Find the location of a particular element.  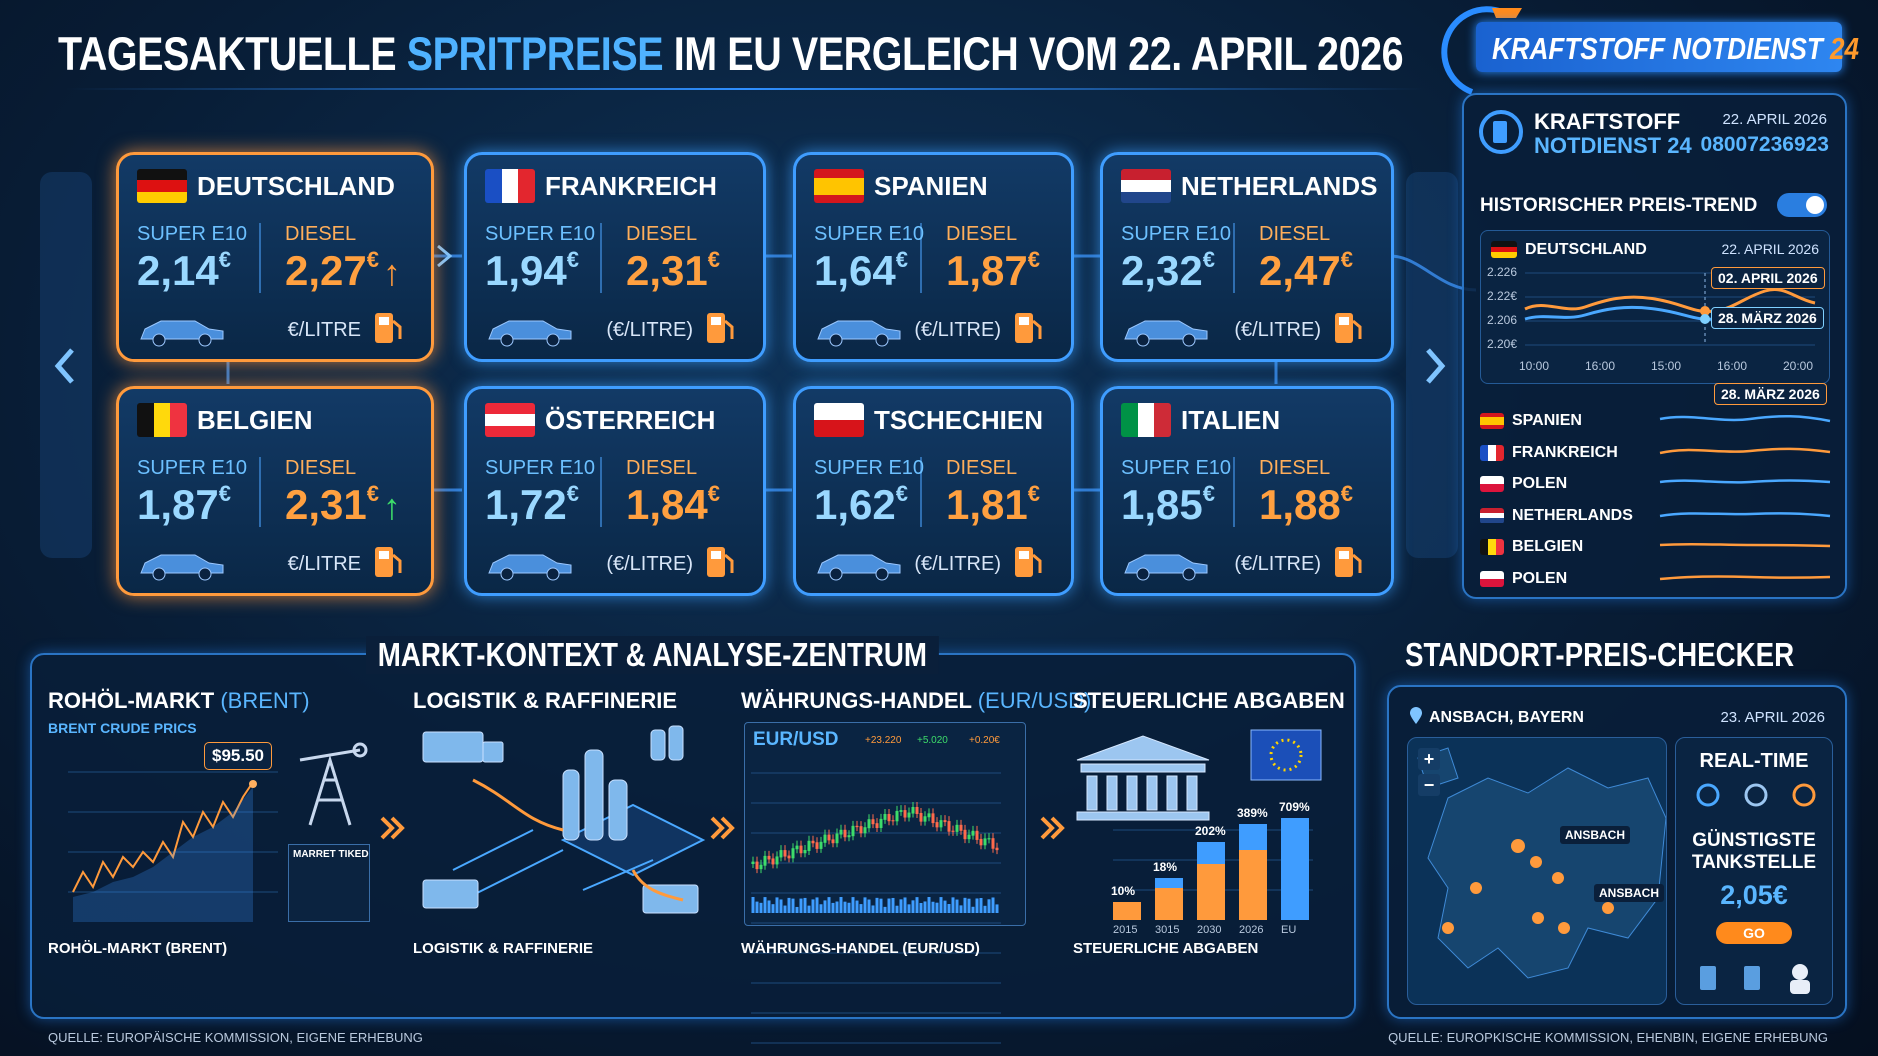

location-name: ANSBACH, BAYERN is located at coordinates (1506, 717).